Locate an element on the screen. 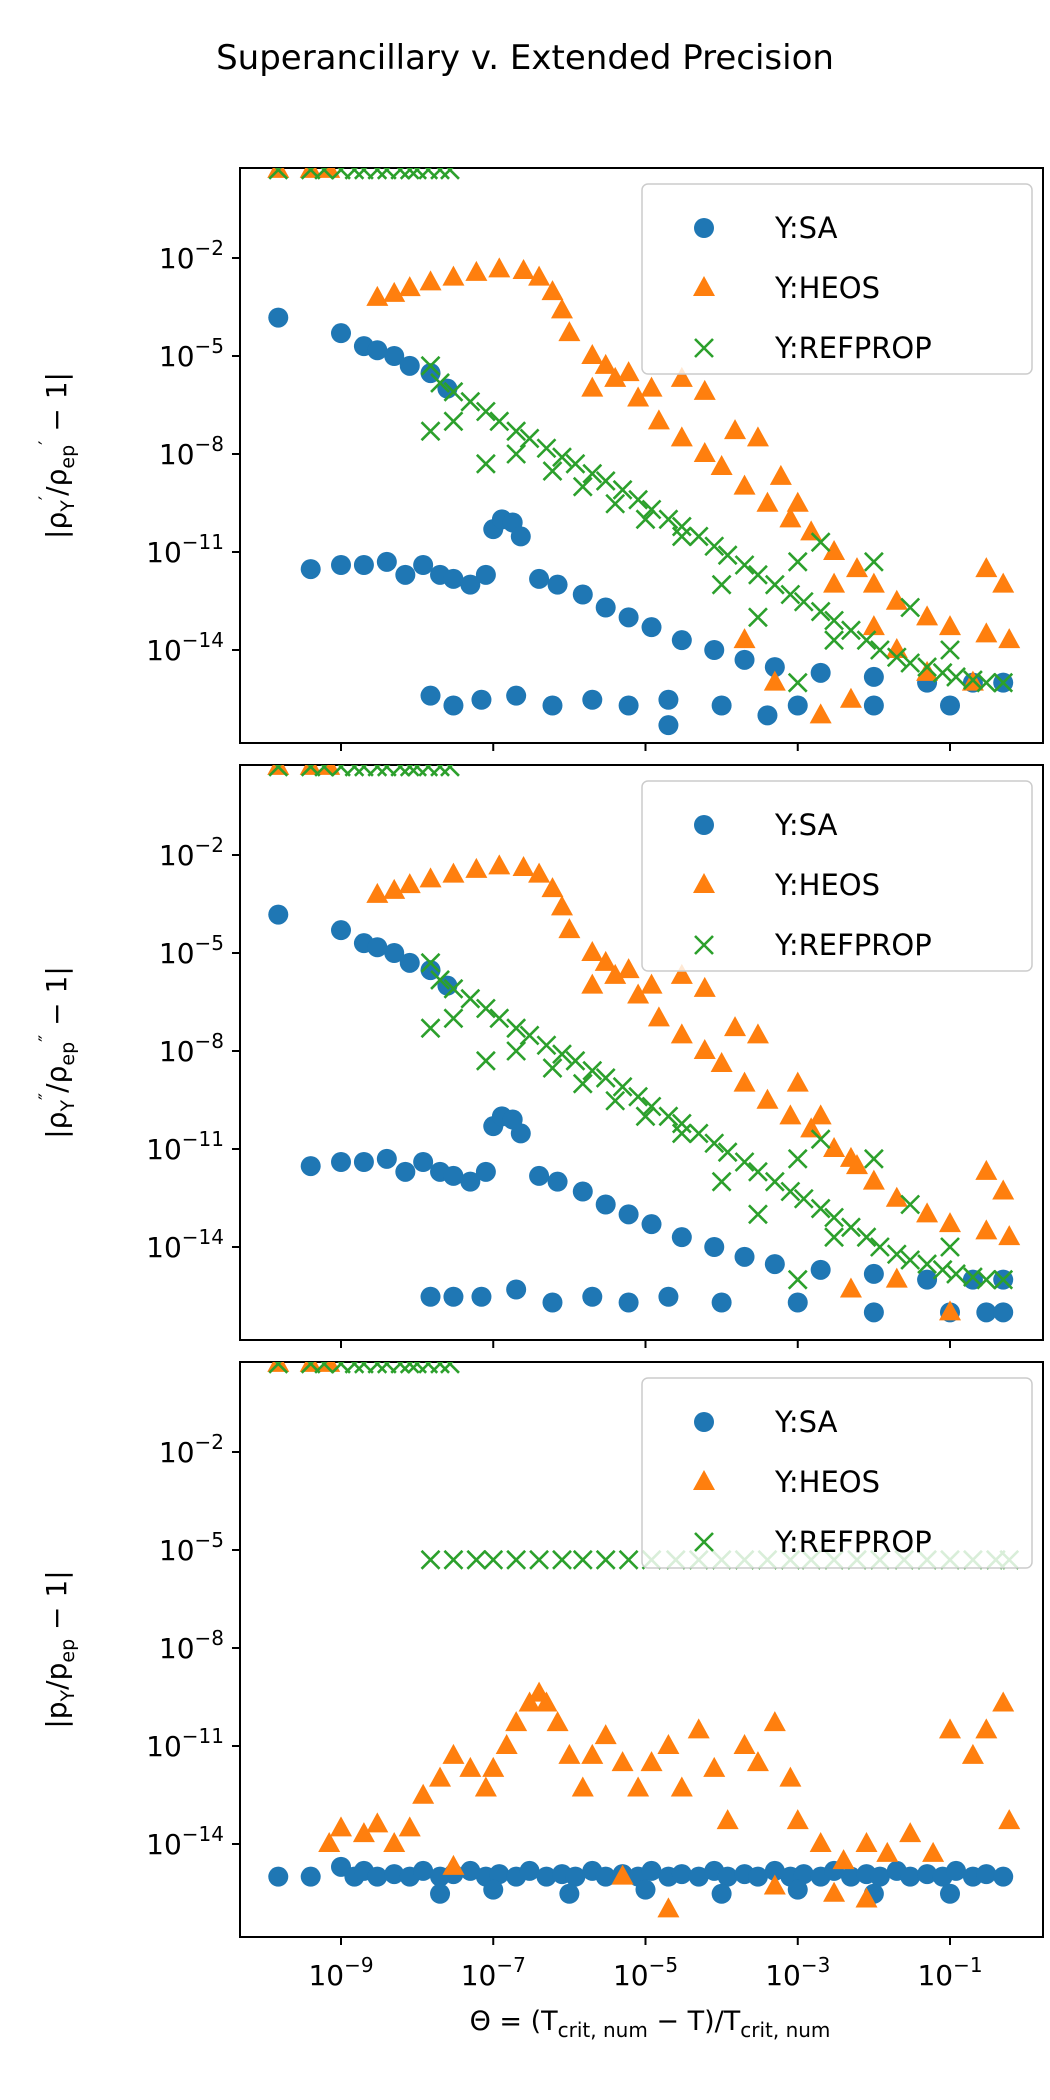 The width and height of the screenshot is (1050, 2100). legend: Y:SA Y:HEOS Y:REFPROP is located at coordinates (837, 279).